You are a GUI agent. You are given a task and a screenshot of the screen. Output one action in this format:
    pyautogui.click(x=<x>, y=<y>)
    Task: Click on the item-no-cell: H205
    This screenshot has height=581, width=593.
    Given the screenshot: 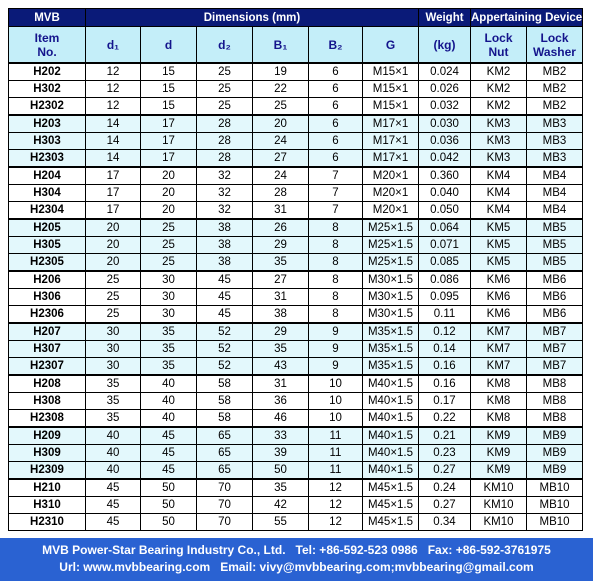 What is the action you would take?
    pyautogui.click(x=47, y=227)
    